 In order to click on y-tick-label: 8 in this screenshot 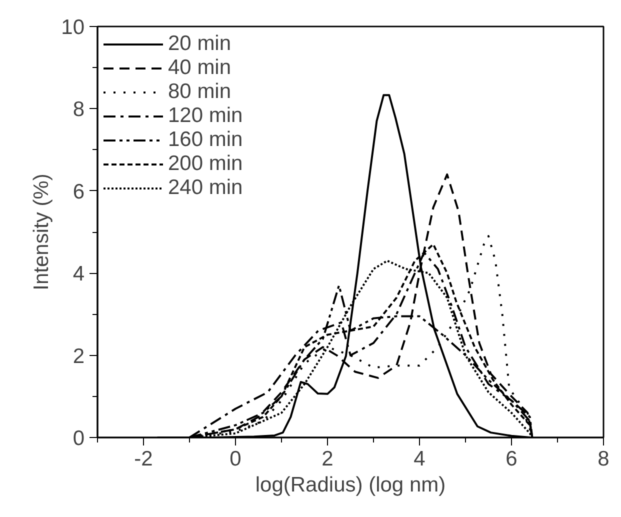, I will do `click(78, 110)`.